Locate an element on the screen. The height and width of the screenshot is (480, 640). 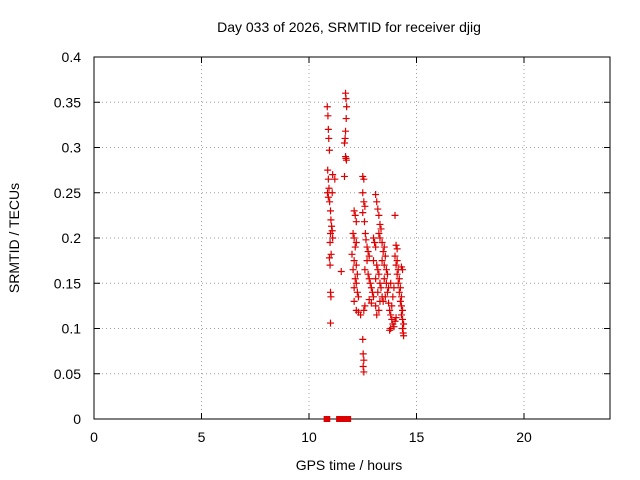
y-tick-label: 0.05 is located at coordinates (67, 374).